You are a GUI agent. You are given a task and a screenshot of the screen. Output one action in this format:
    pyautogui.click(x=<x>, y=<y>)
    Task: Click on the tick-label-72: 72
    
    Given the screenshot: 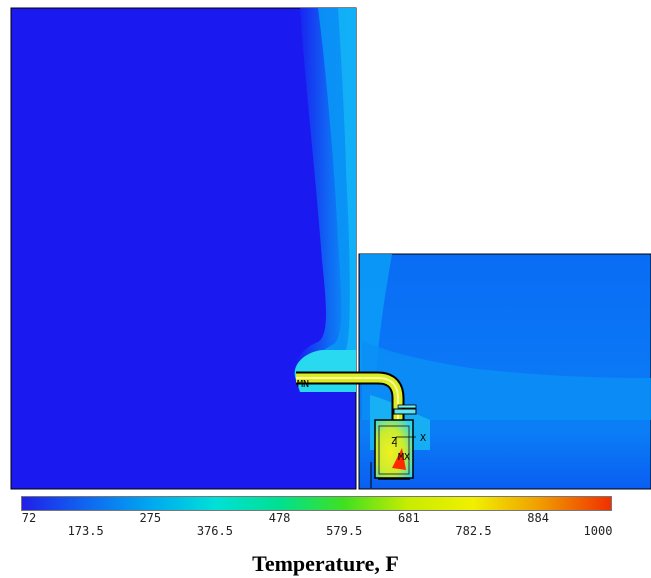 What is the action you would take?
    pyautogui.click(x=29, y=518)
    